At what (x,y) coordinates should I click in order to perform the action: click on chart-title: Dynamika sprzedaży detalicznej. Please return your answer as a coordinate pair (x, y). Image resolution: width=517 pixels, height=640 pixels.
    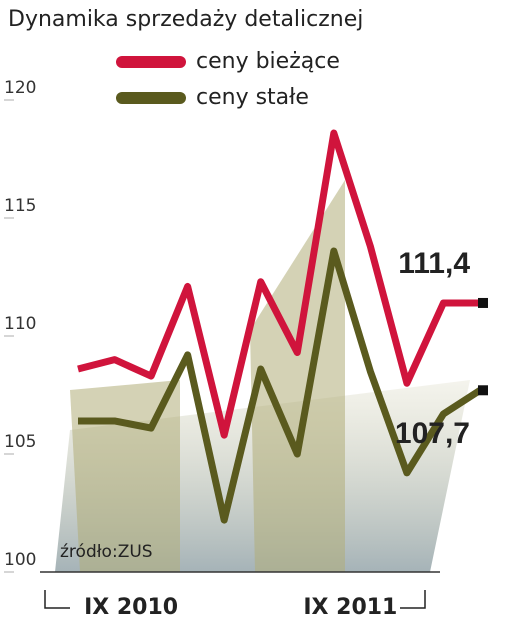
    Looking at the image, I should click on (185, 19).